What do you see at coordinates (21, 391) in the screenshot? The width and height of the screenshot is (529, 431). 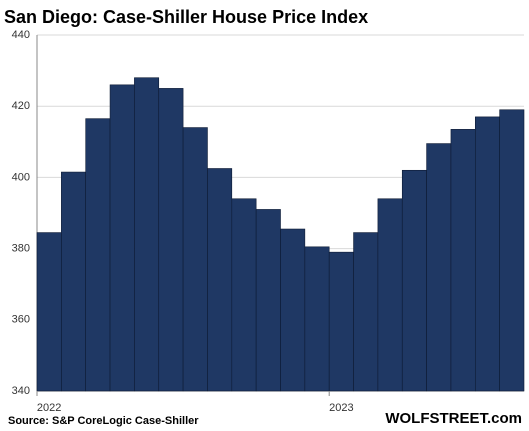 I see `y-tick-label: 340` at bounding box center [21, 391].